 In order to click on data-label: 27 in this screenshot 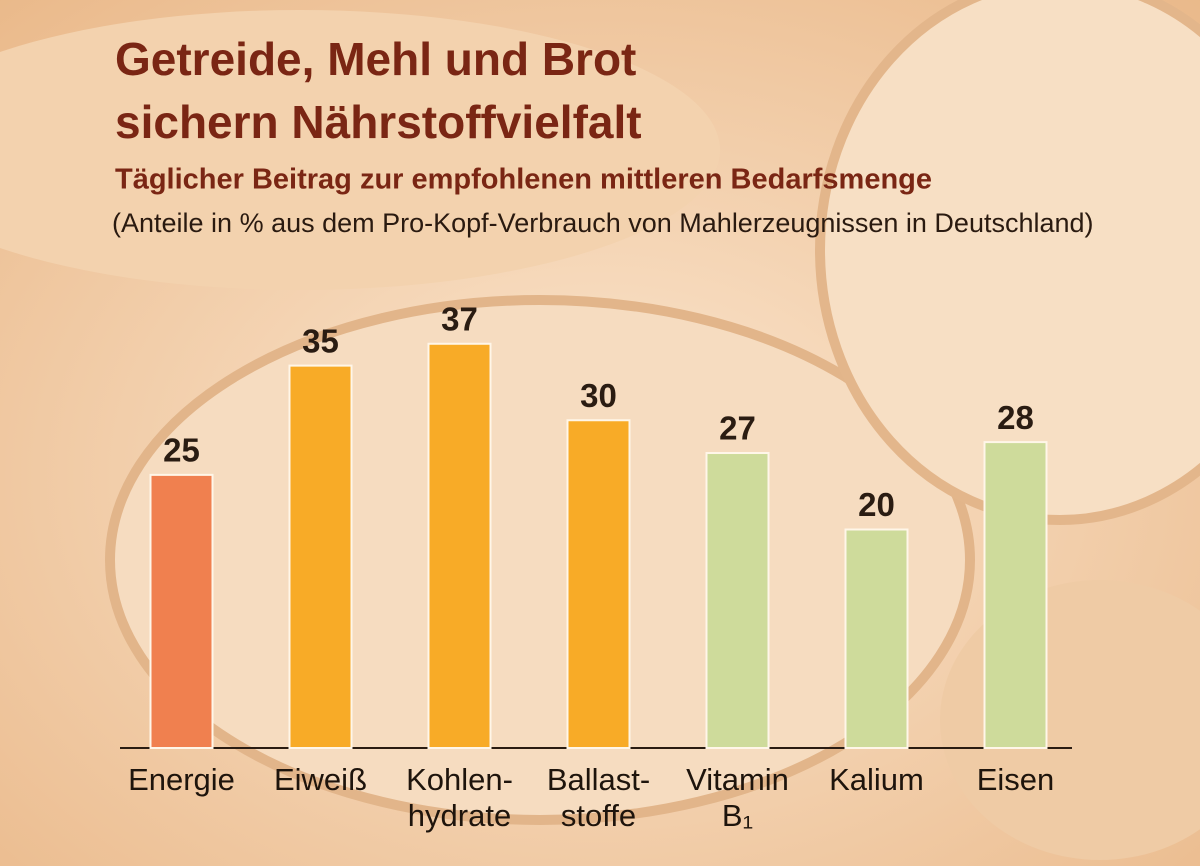, I will do `click(737, 428)`.